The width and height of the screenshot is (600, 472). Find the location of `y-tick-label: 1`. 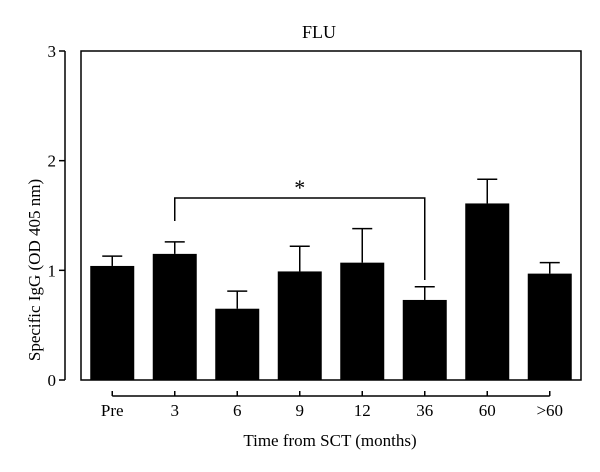

y-tick-label: 1 is located at coordinates (52, 270).